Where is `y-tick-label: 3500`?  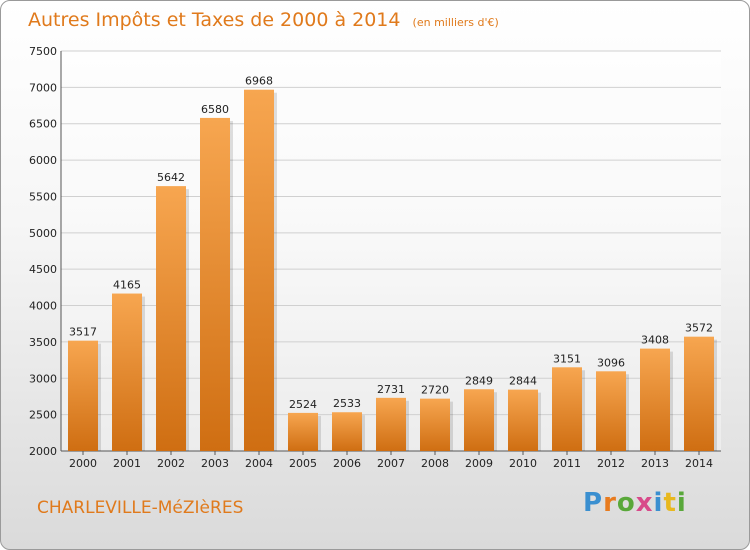 y-tick-label: 3500 is located at coordinates (43, 342).